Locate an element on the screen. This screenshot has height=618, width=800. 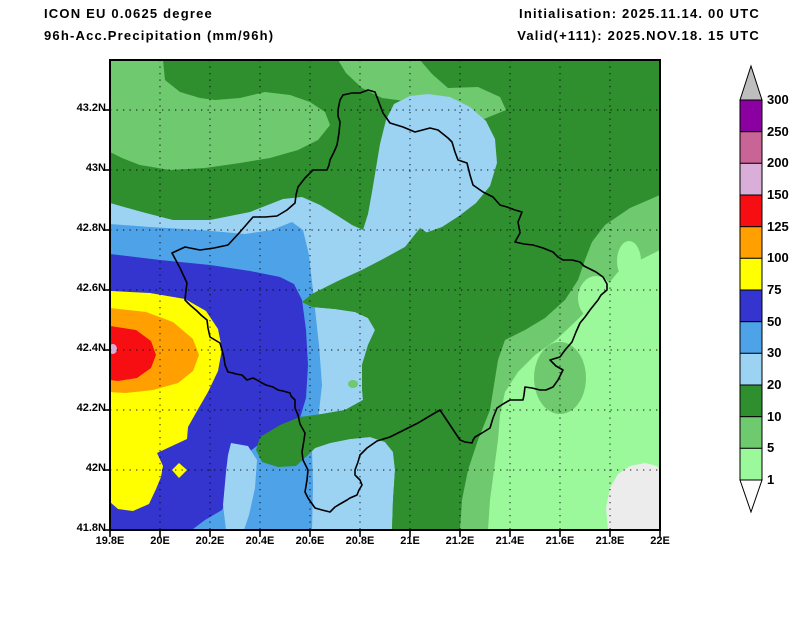
colorbar-label: 250 is located at coordinates (778, 131).